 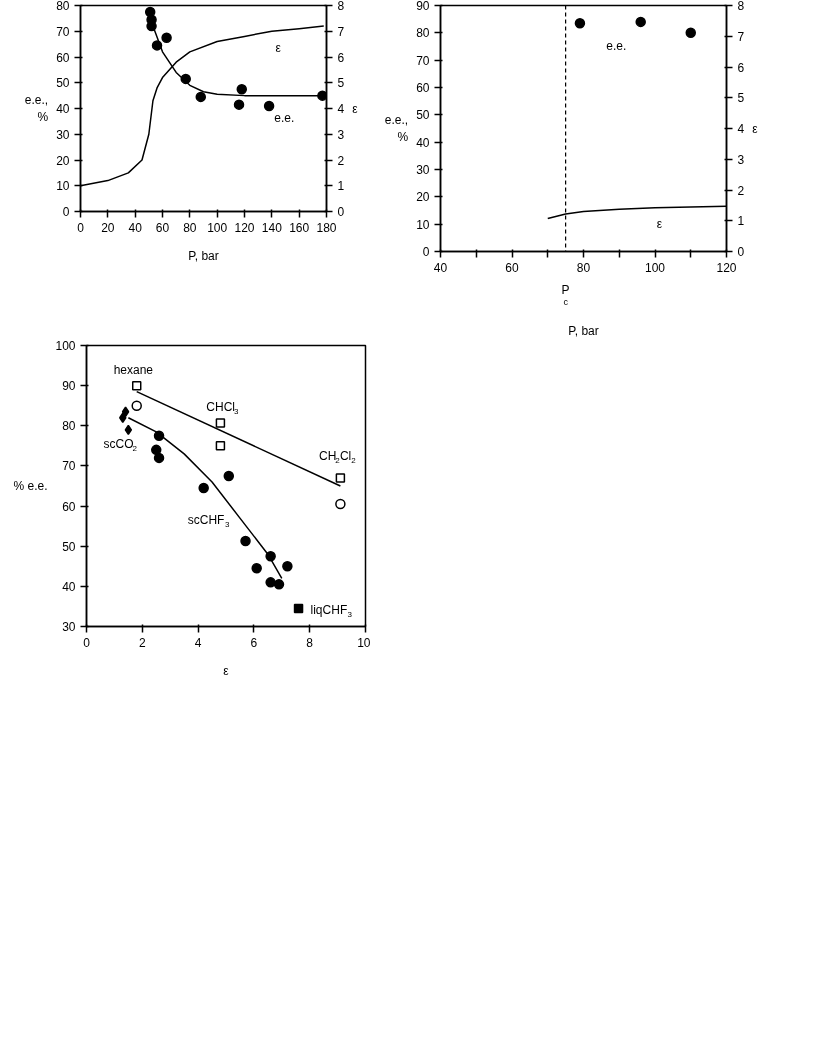 I want to click on x-tick-label: 10, so click(x=364, y=642).